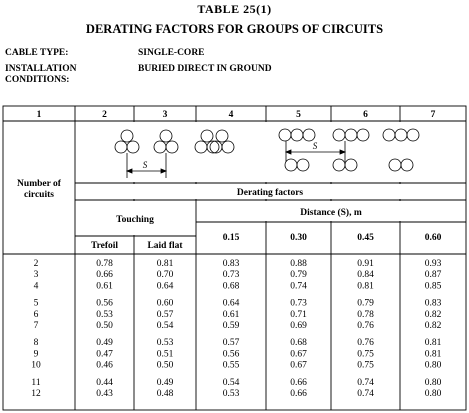 The width and height of the screenshot is (469, 413). I want to click on sketch-area-bg, so click(270, 152).